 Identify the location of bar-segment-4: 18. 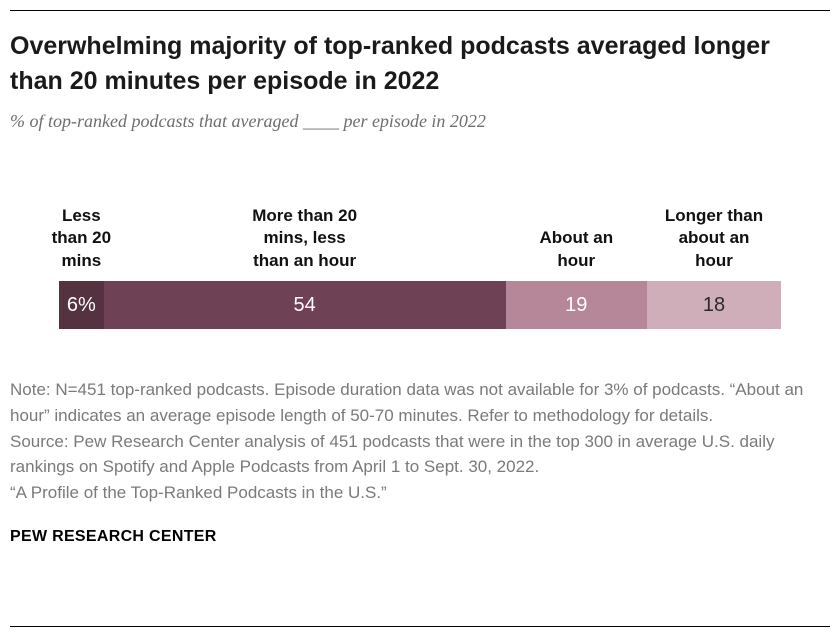
(714, 305).